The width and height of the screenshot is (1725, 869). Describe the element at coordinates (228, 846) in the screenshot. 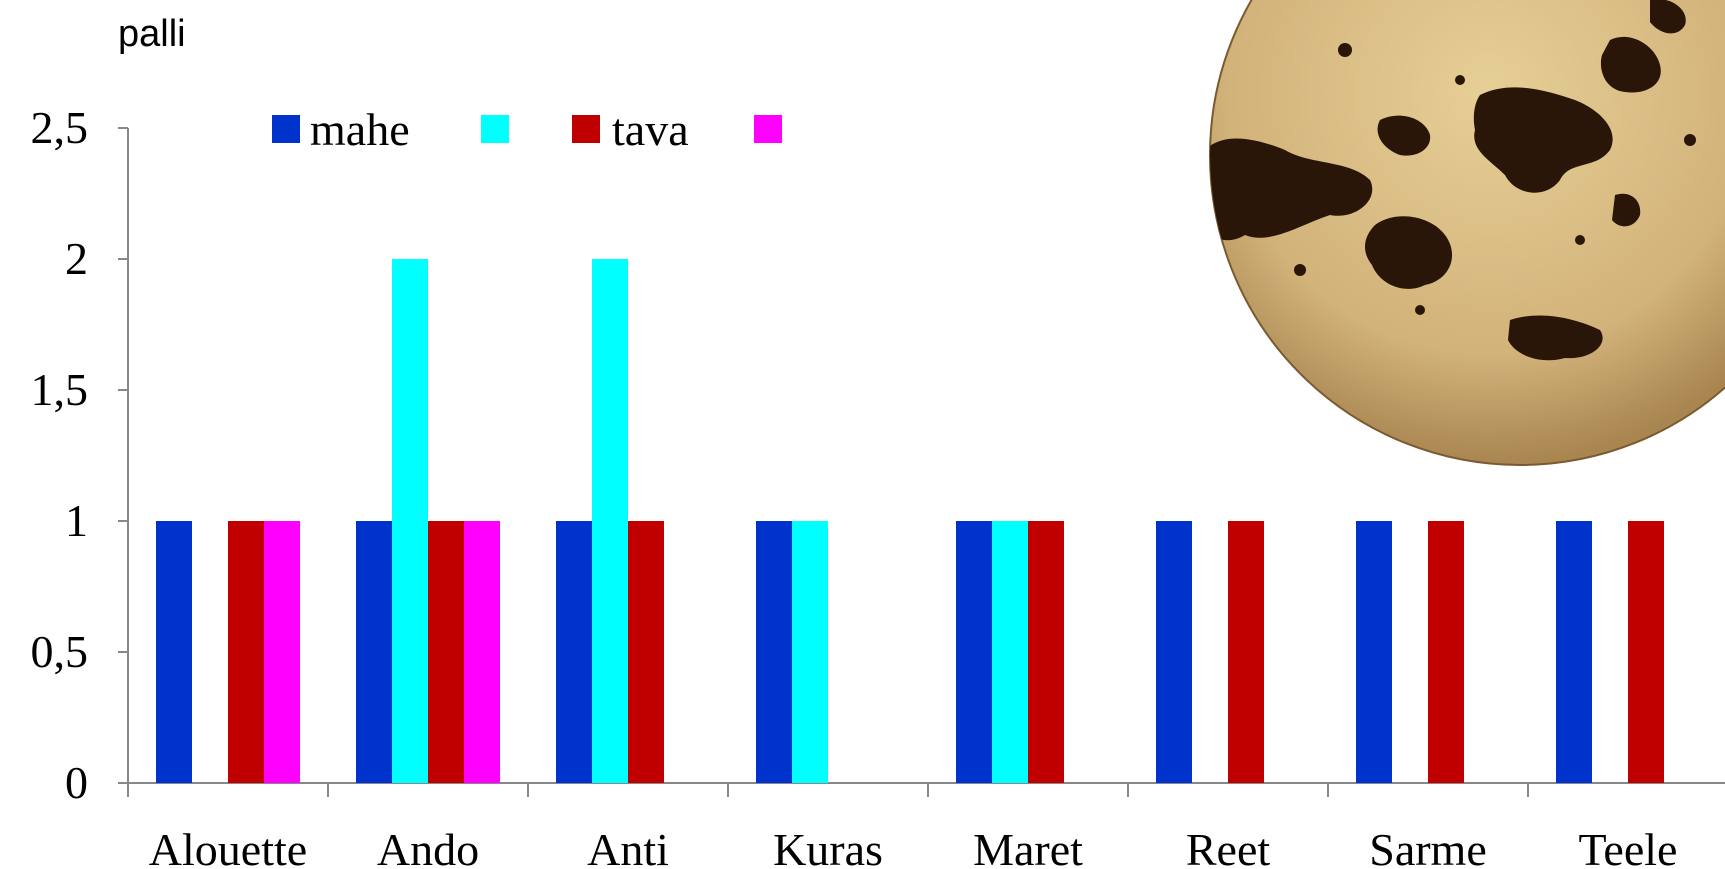

I see `x-tick-label: Alouette` at that location.